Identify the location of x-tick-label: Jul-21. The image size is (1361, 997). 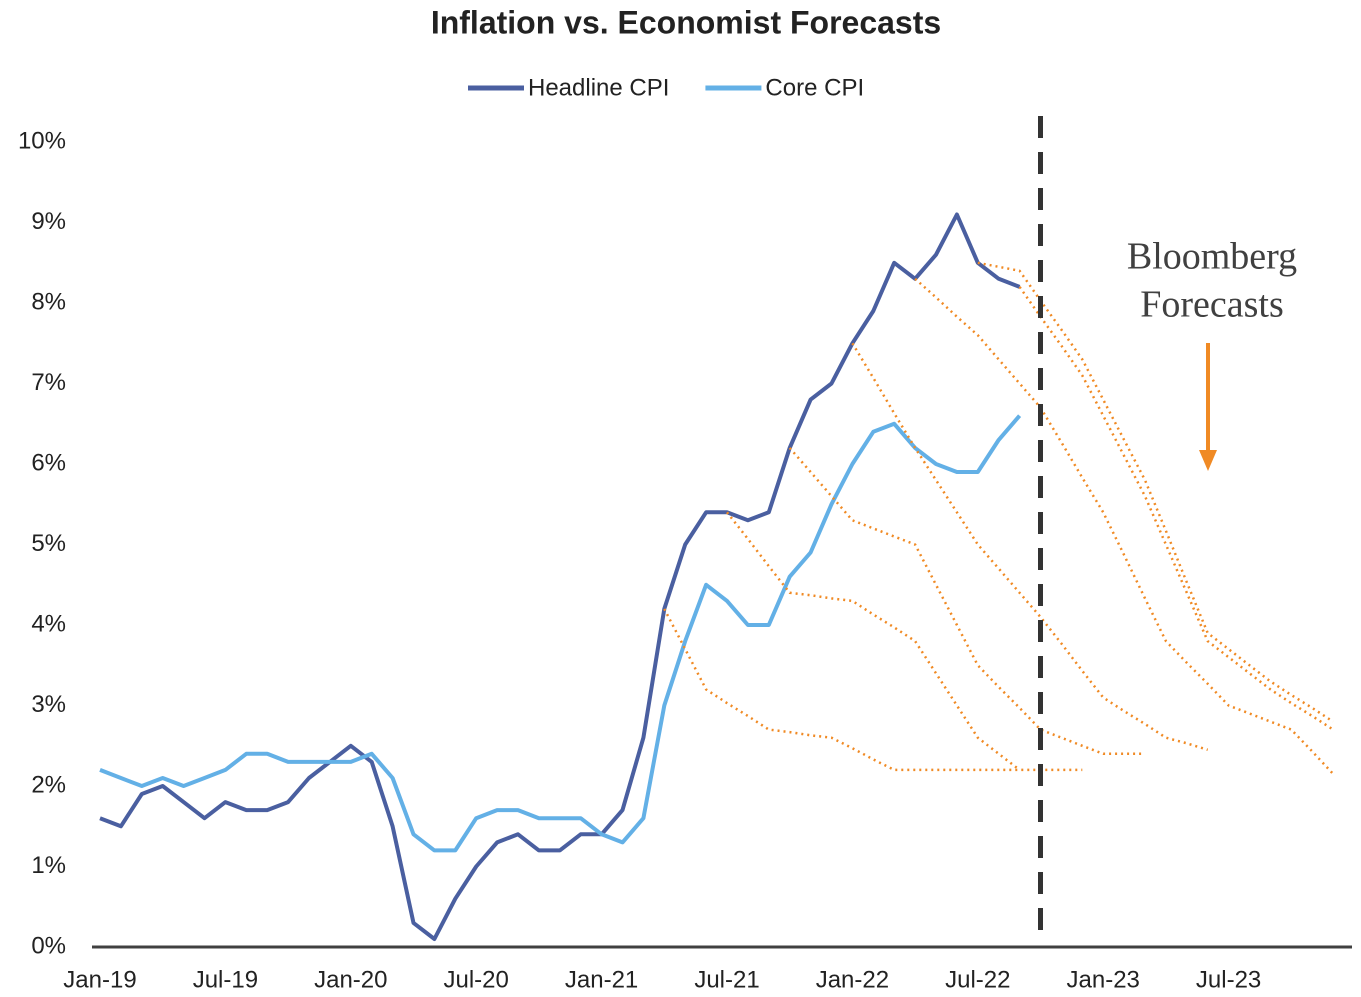
(726, 979).